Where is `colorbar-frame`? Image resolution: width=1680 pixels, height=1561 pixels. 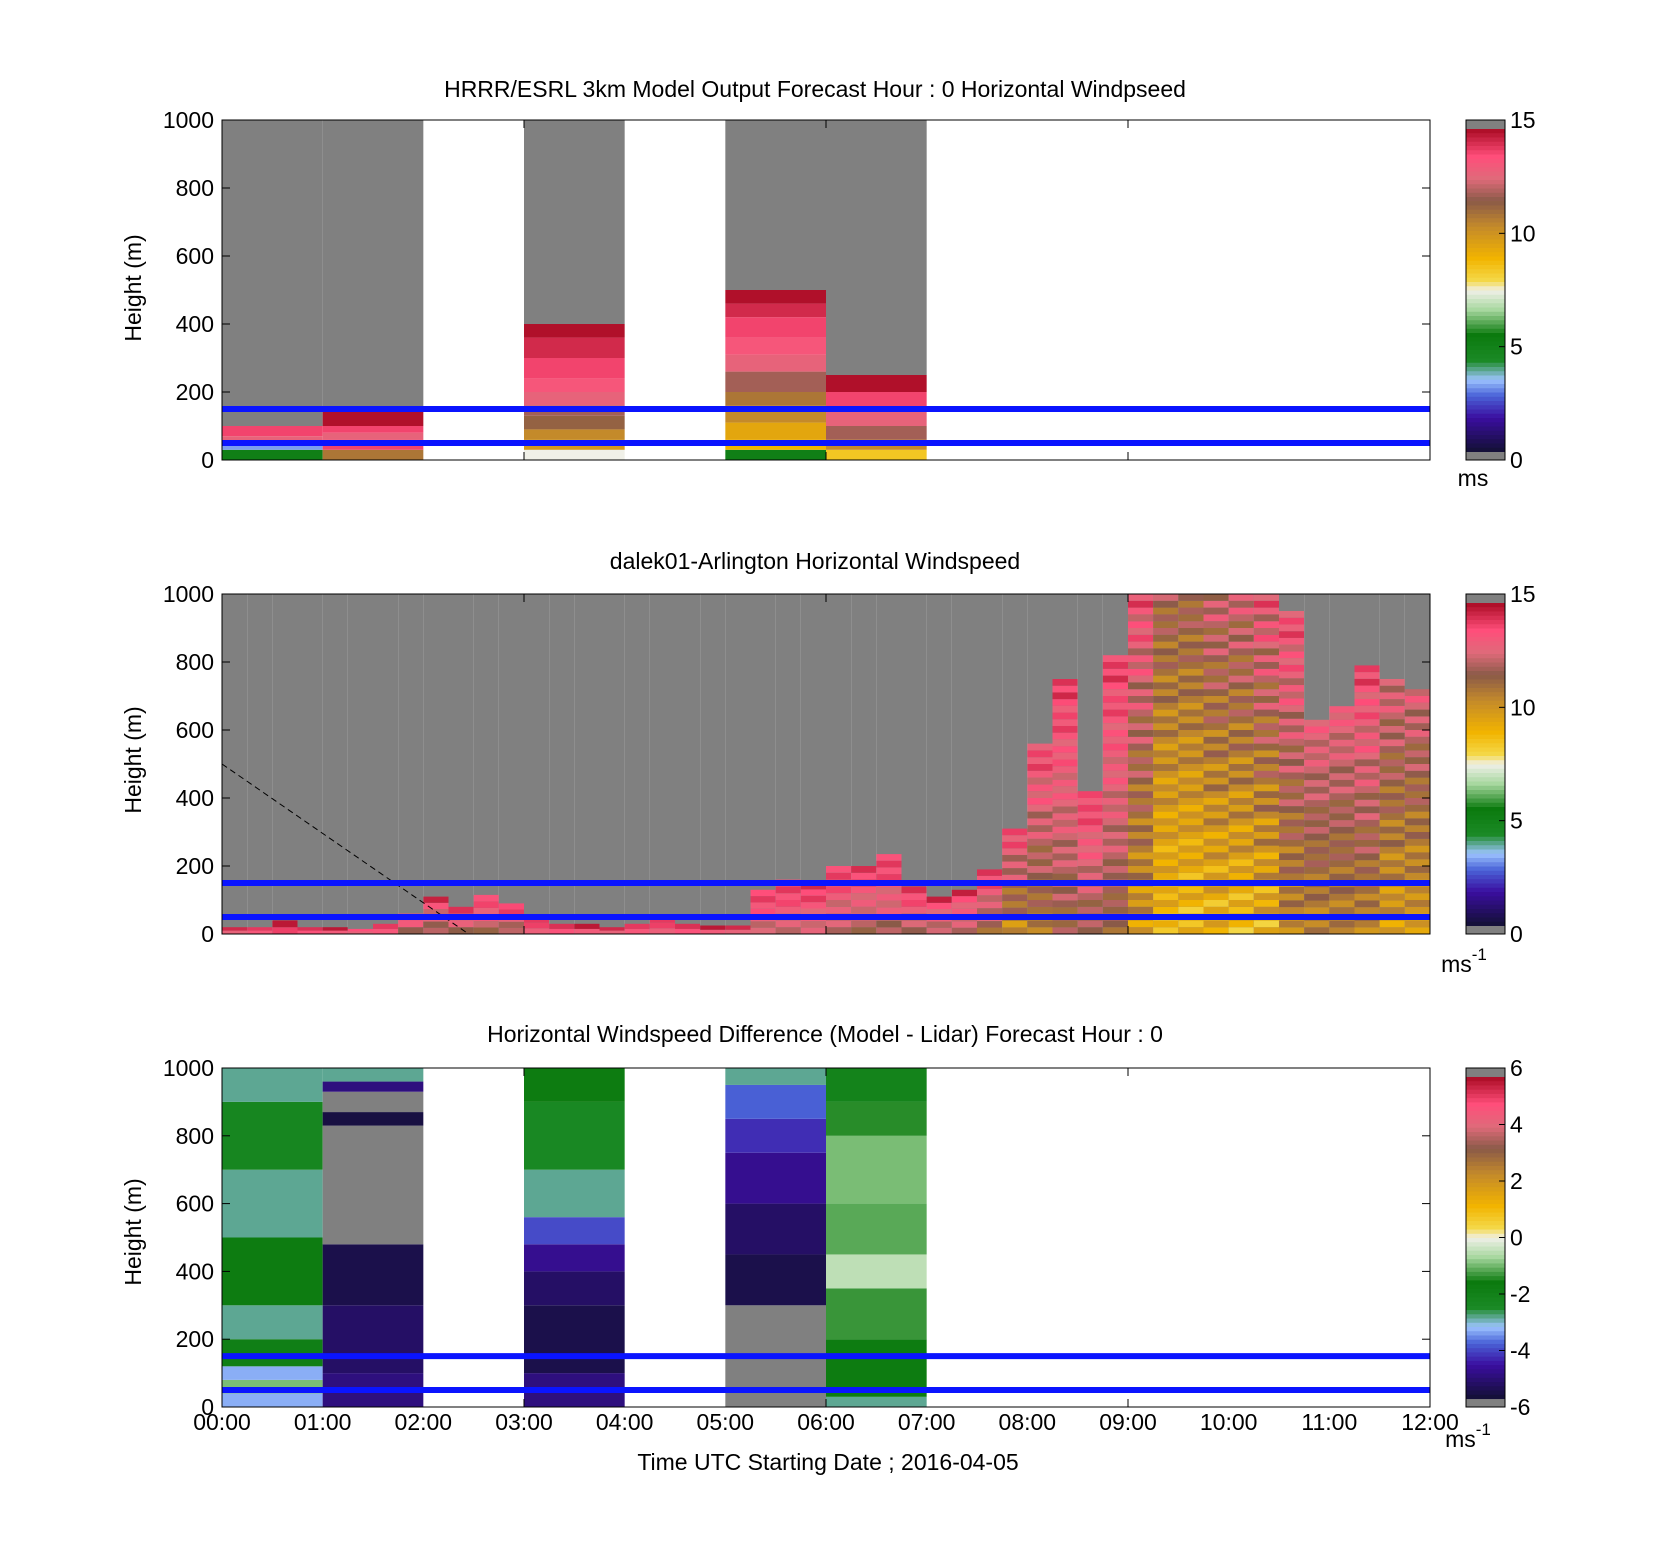 colorbar-frame is located at coordinates (1485, 764).